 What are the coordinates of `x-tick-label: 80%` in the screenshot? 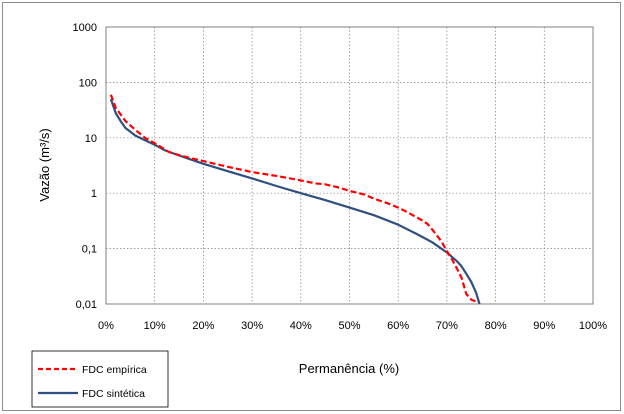 It's located at (496, 326).